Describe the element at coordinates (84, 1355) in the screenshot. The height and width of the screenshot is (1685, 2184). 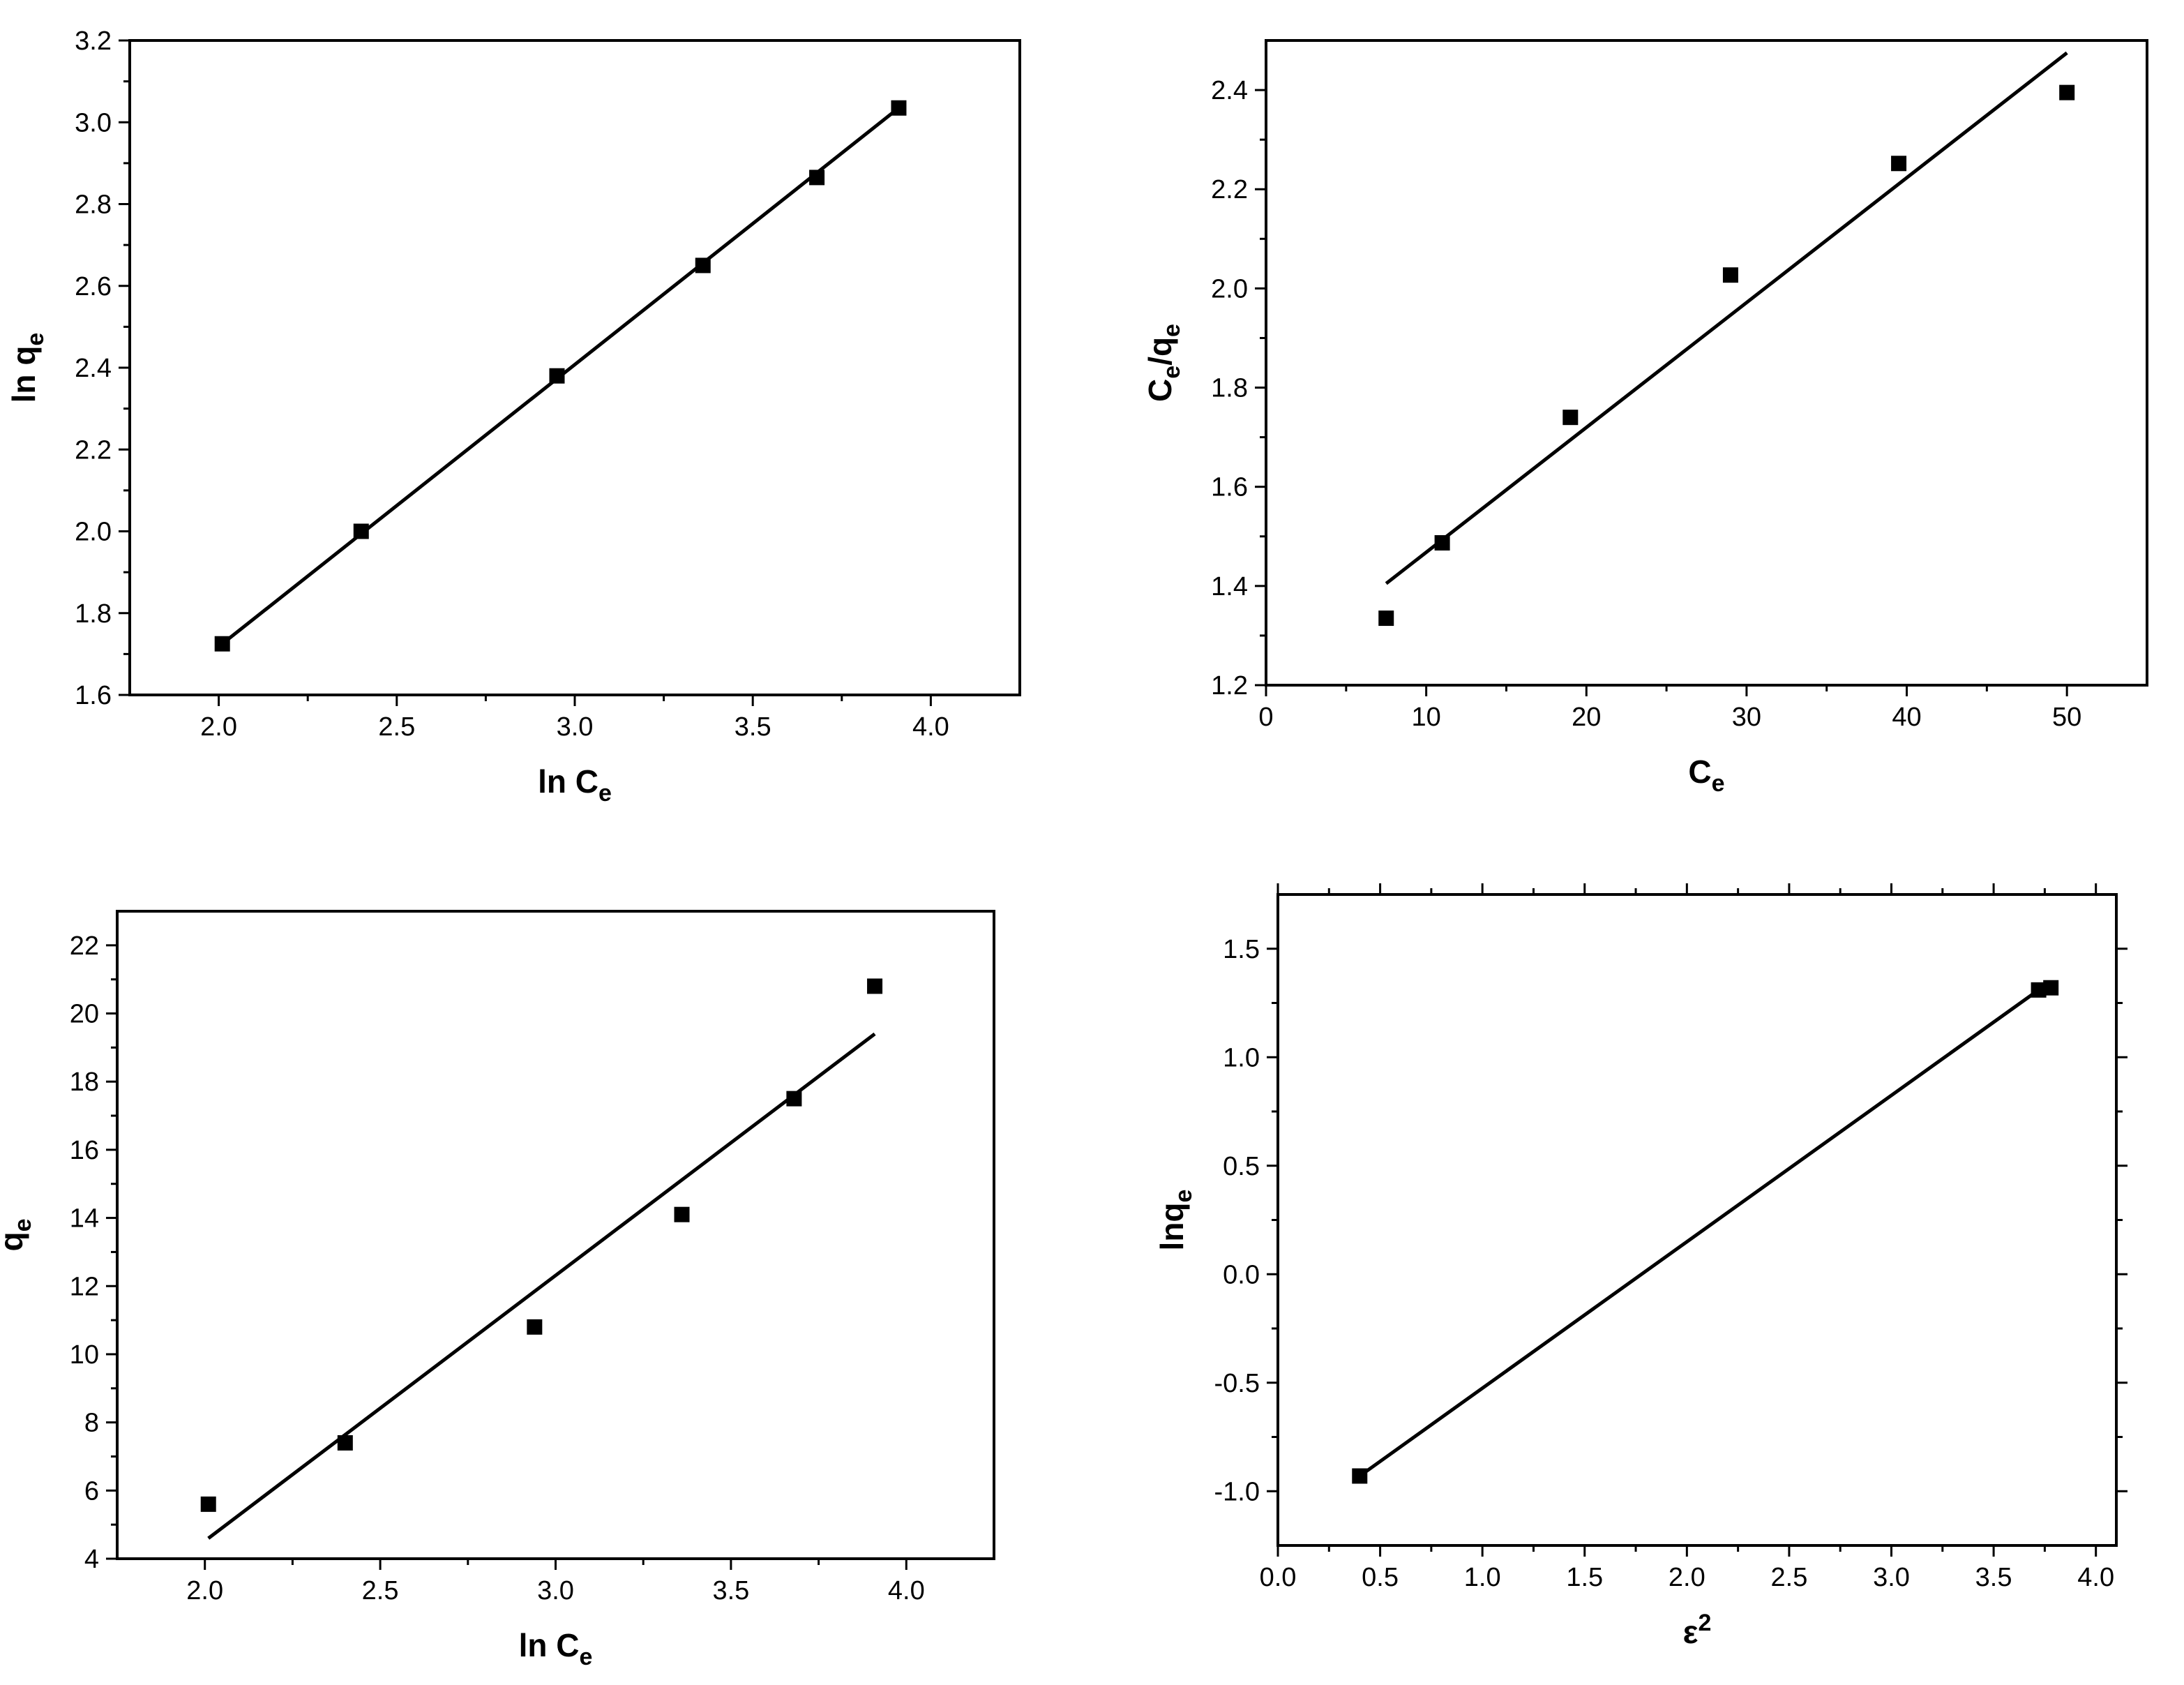
I see `y-tick-label: 10` at that location.